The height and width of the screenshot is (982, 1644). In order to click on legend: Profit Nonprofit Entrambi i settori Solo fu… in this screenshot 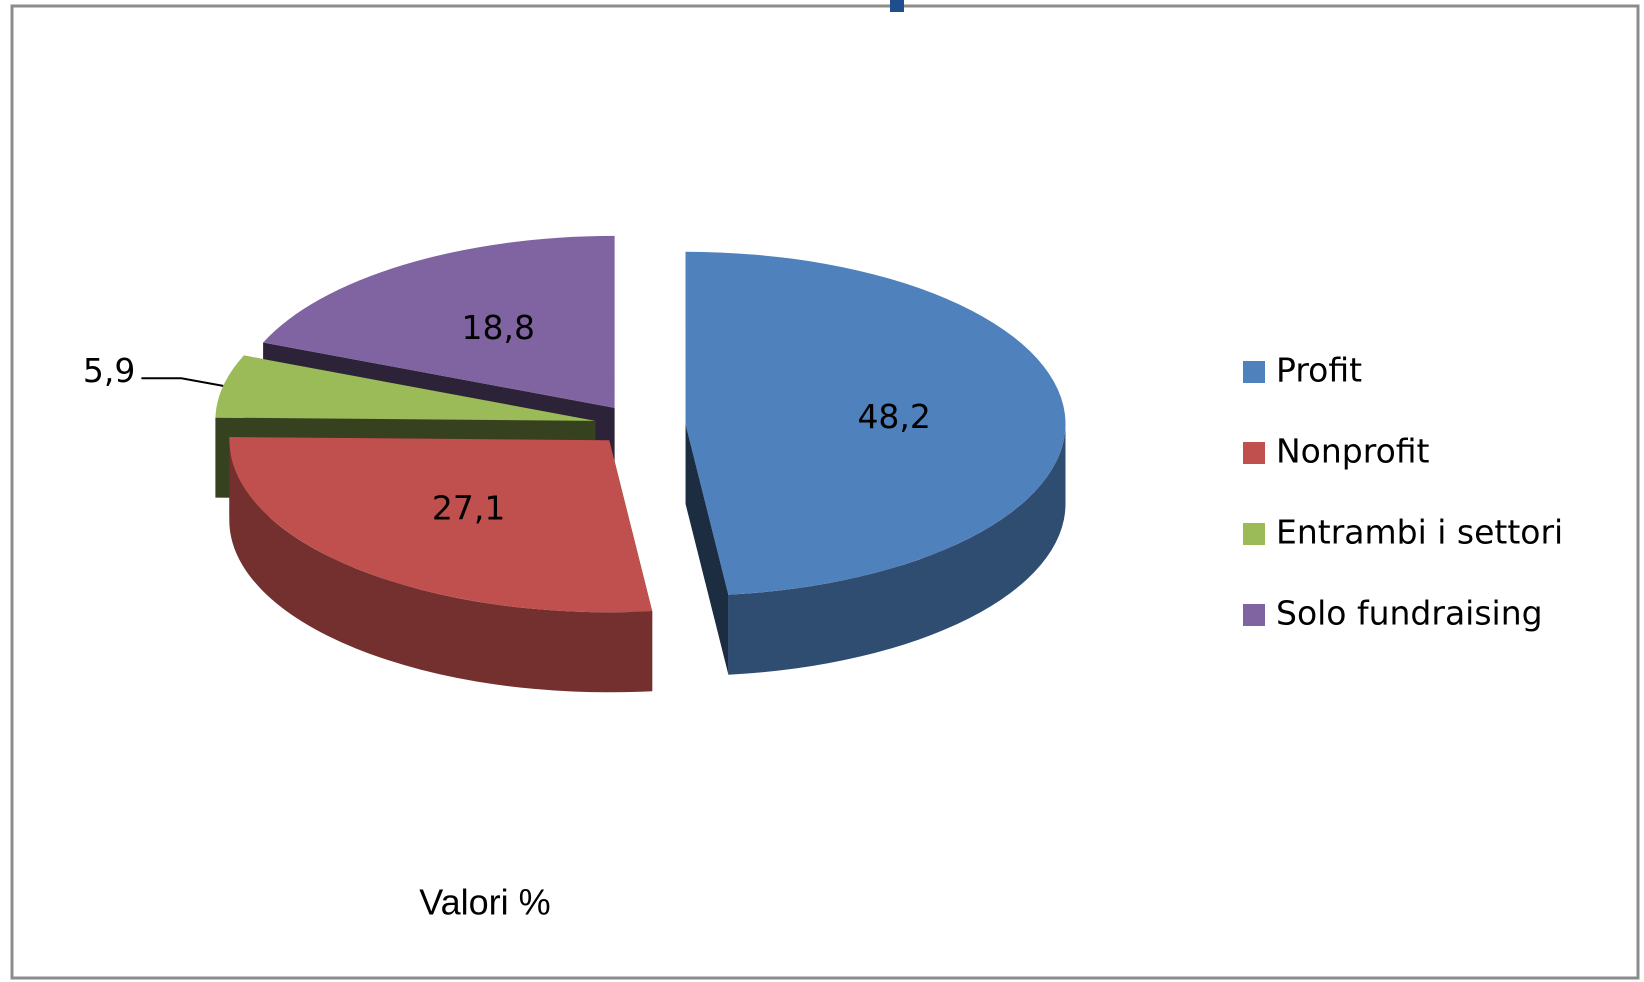, I will do `click(1403, 492)`.